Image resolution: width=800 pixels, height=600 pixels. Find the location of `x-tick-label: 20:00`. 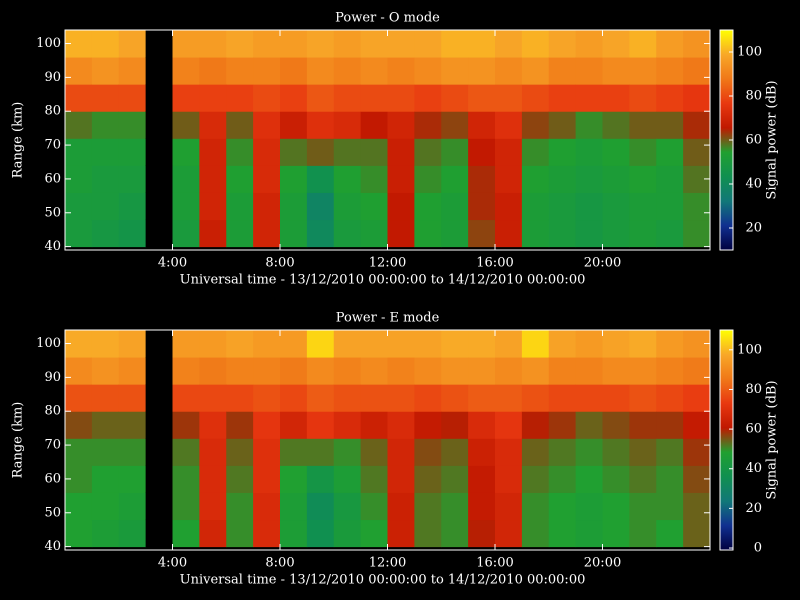

x-tick-label: 20:00 is located at coordinates (602, 563).